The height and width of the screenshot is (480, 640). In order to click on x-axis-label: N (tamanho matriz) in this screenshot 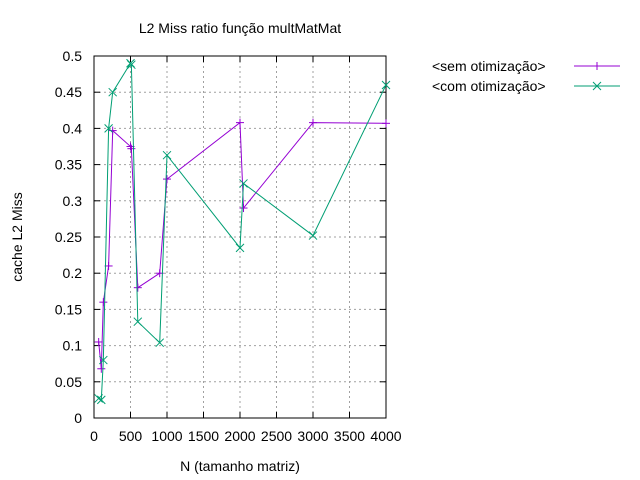, I will do `click(240, 466)`.